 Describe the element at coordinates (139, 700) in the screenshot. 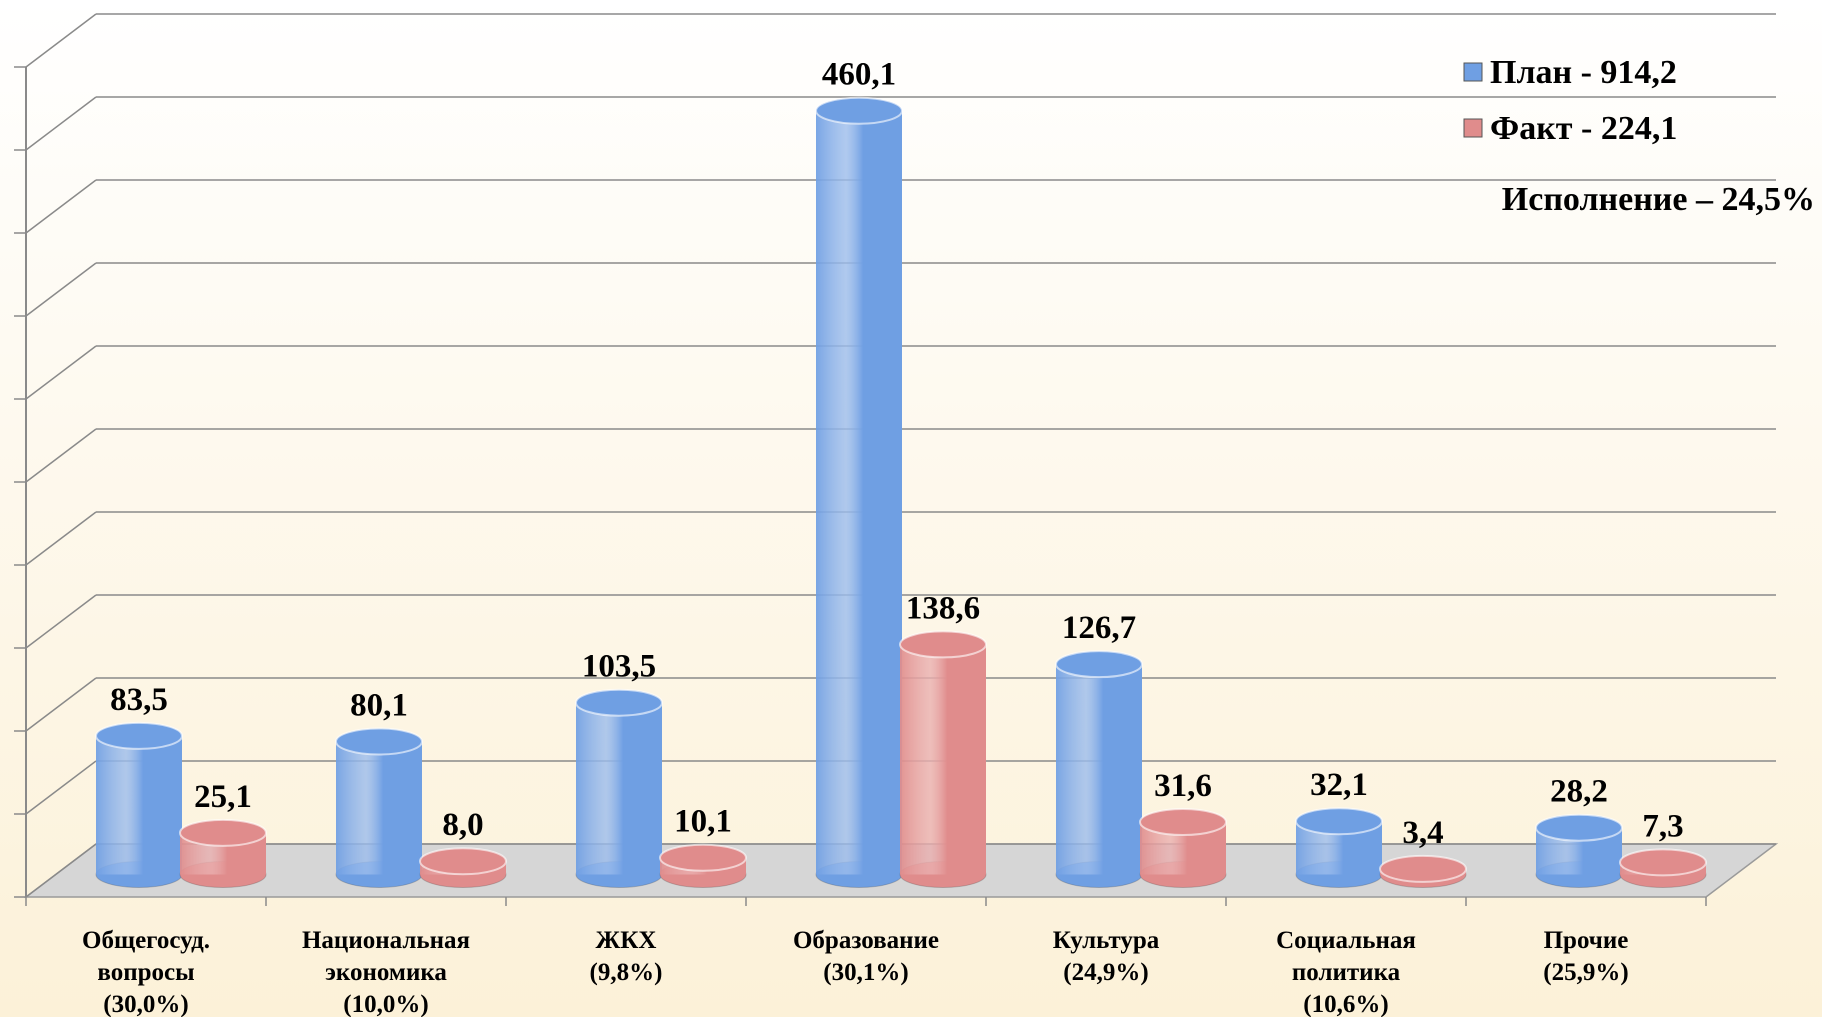

I see `value-label: 83,5` at that location.